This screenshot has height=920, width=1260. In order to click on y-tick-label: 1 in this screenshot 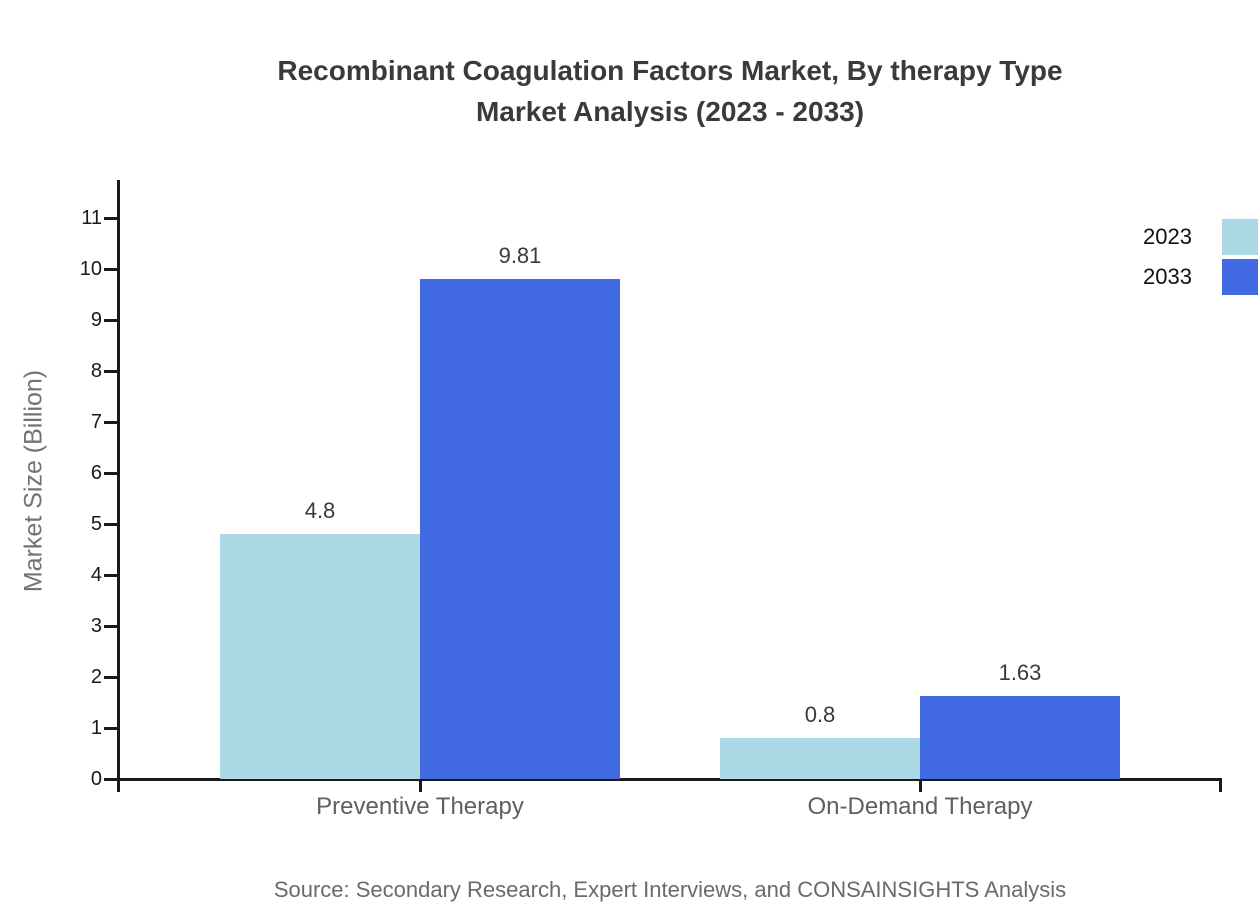, I will do `click(96, 728)`.